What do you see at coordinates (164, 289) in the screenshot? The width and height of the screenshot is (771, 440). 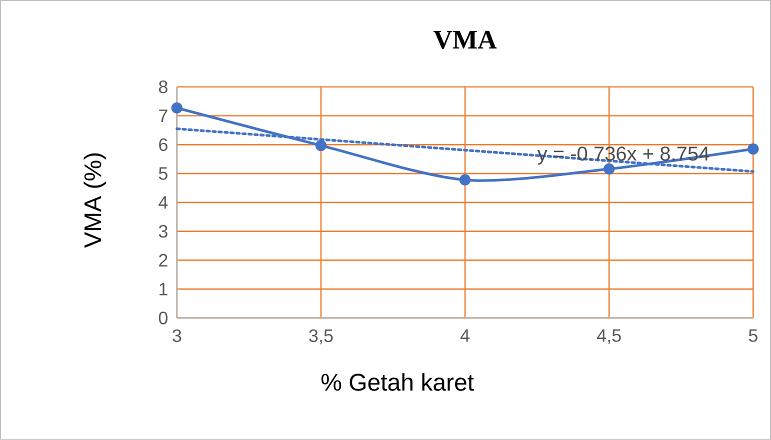 I see `y-tick-label: 1` at bounding box center [164, 289].